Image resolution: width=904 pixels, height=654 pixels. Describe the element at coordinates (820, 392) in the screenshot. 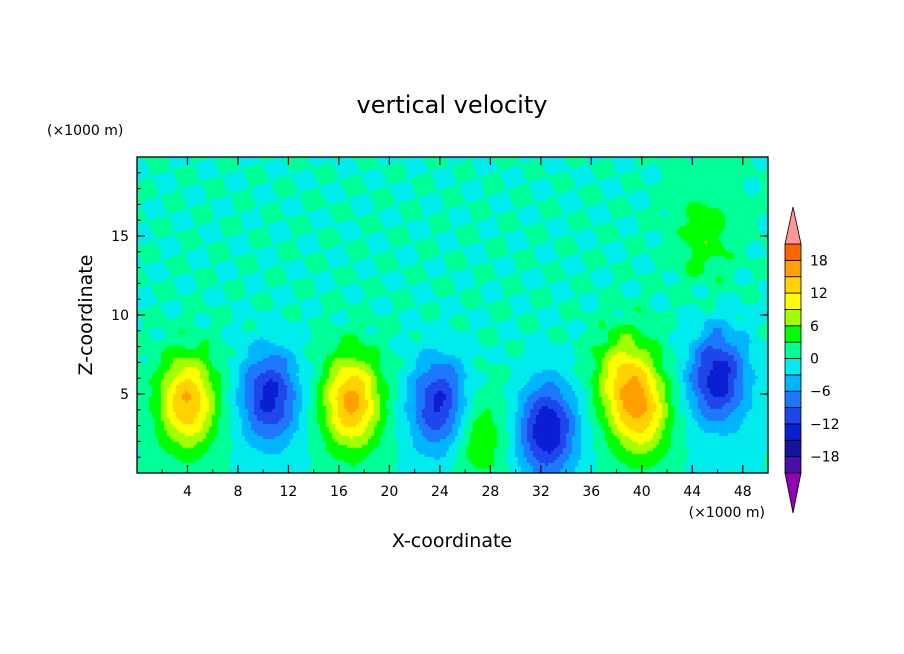

I see `colorbar-tick-label: −6` at that location.